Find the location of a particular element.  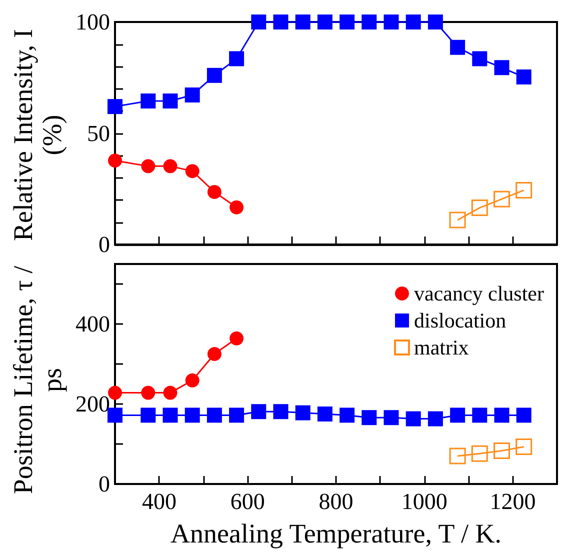

x-tick-label: 800 is located at coordinates (336, 501).